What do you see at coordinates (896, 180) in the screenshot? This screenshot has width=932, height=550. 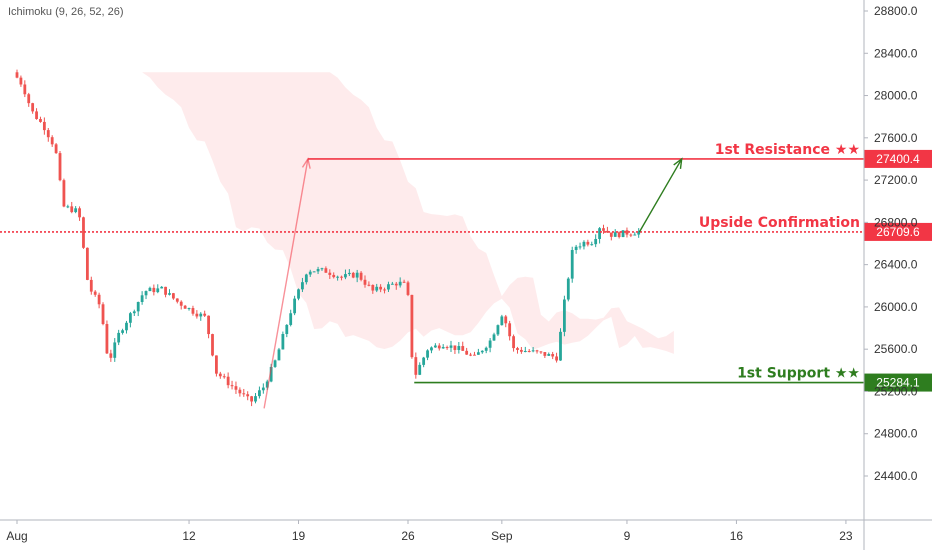 I see `price-tick-label: 27200.0` at bounding box center [896, 180].